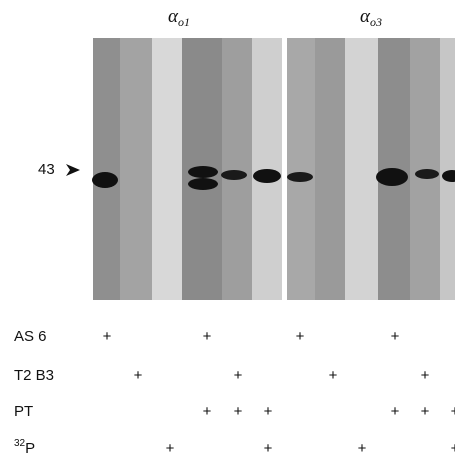 This screenshot has width=455, height=466. What do you see at coordinates (73, 170) in the screenshot?
I see `marker-arrow` at bounding box center [73, 170].